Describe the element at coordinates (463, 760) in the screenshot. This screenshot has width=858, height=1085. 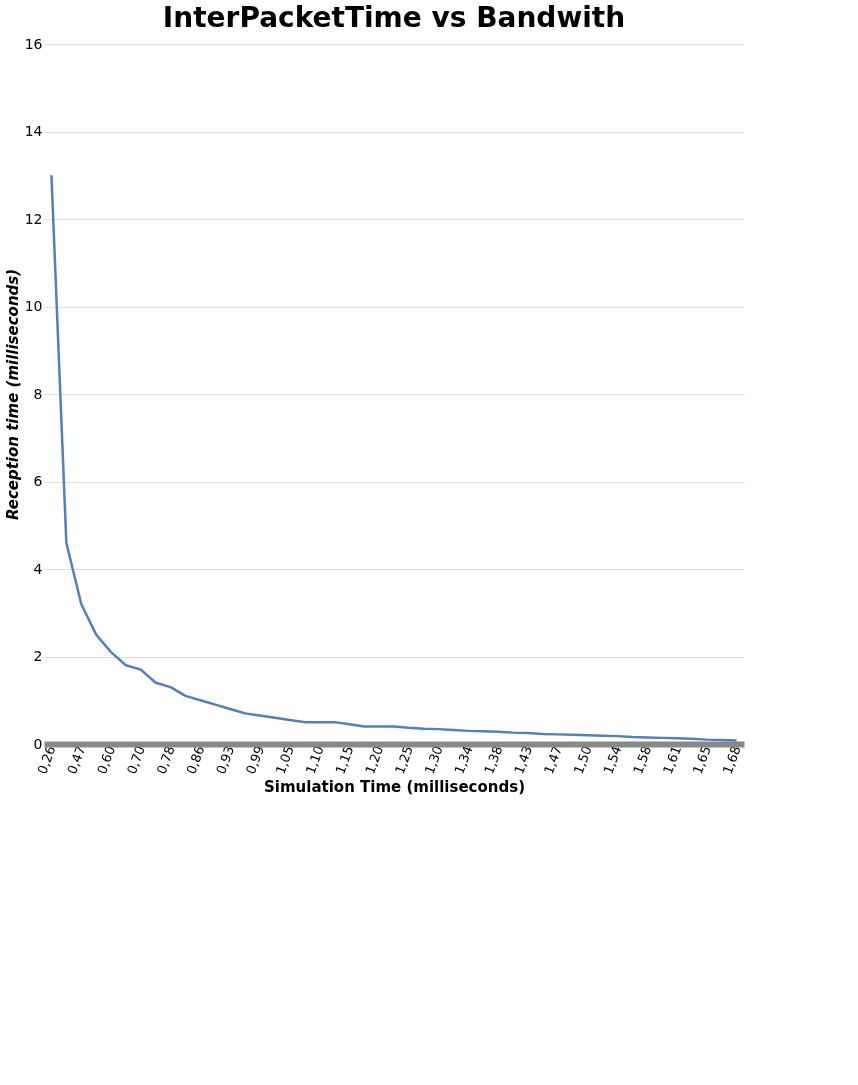
I see `x-tick-label: 1,34` at that location.